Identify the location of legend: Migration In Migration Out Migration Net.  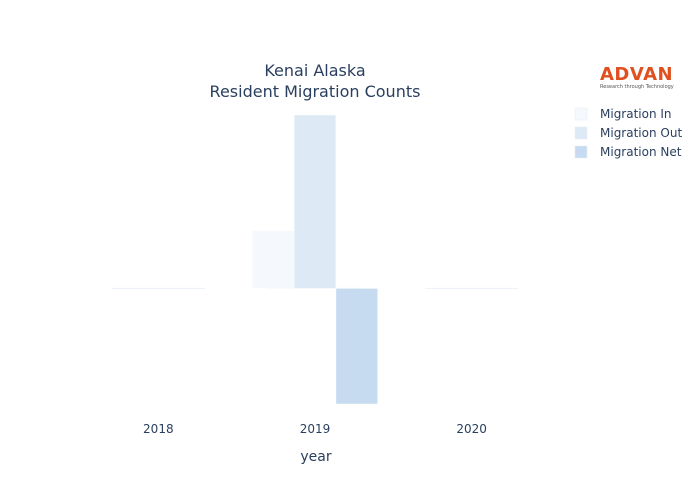
(628, 133).